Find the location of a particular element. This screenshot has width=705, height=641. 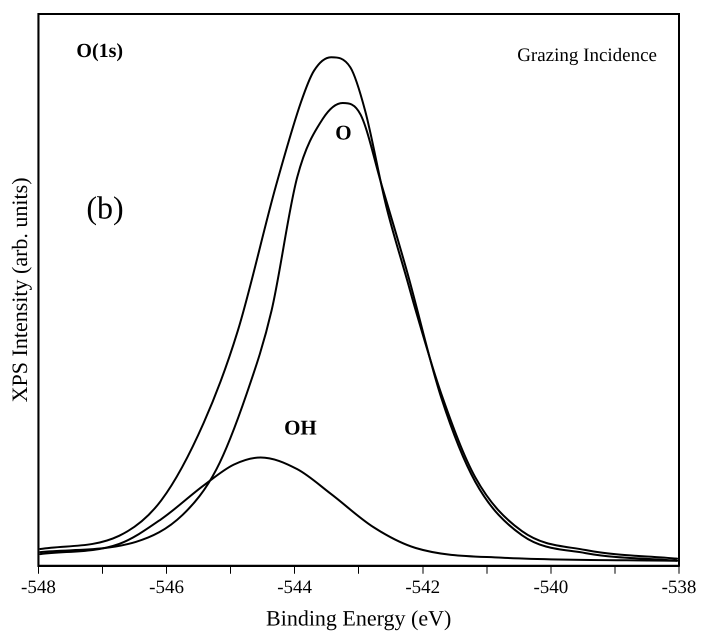

annotation: (b) is located at coordinates (105, 207).